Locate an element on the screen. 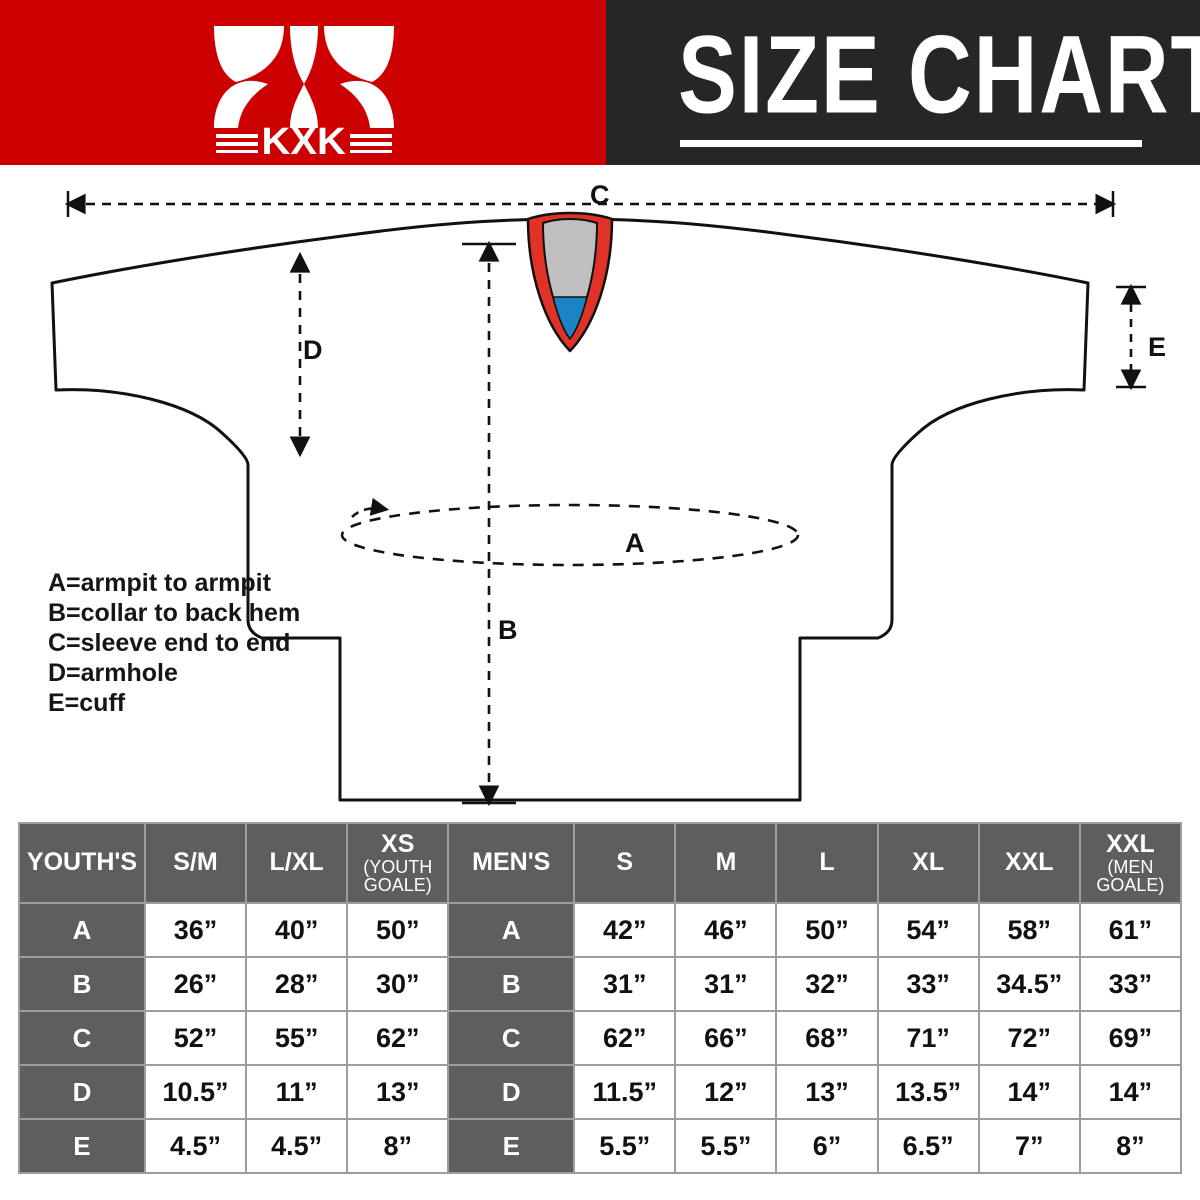 The image size is (1200, 1200). page-title-wrap: SIZE CHART is located at coordinates (939, 80).